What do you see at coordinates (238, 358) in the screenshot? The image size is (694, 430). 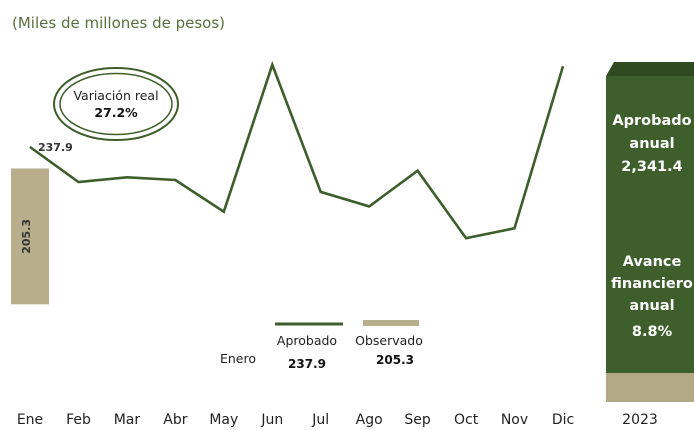 I see `legend-period: Enero` at bounding box center [238, 358].